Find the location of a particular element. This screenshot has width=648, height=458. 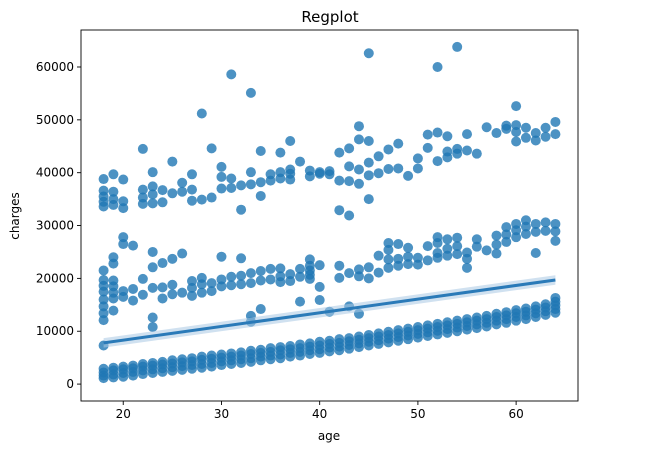

x-tick-label: 50 is located at coordinates (417, 414).